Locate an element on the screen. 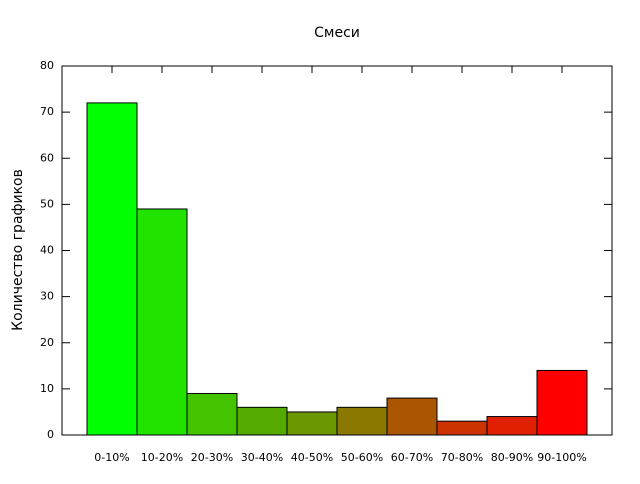 This screenshot has width=640, height=484. x-tick-label: 90-100% is located at coordinates (561, 457).